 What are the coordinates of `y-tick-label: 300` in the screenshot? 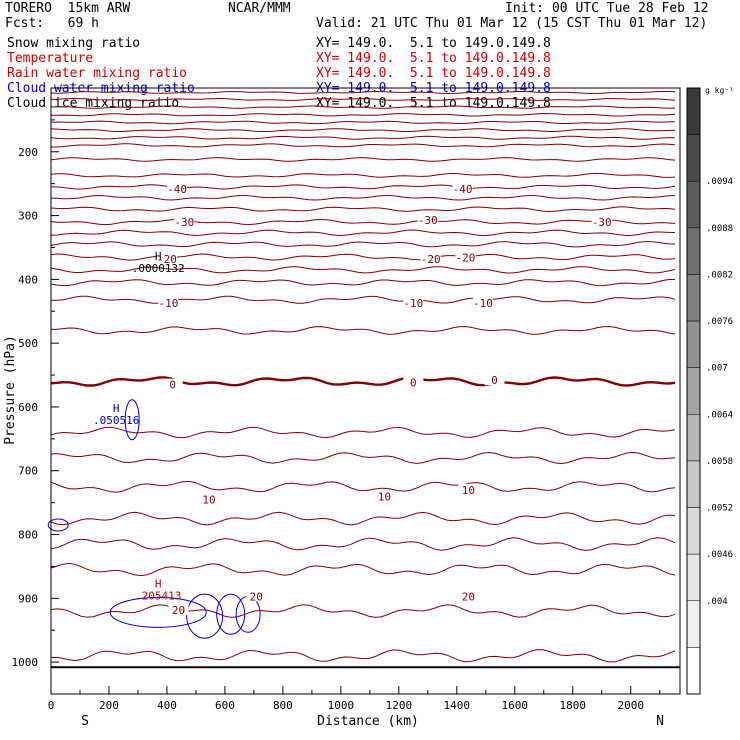 It's located at (28, 216).